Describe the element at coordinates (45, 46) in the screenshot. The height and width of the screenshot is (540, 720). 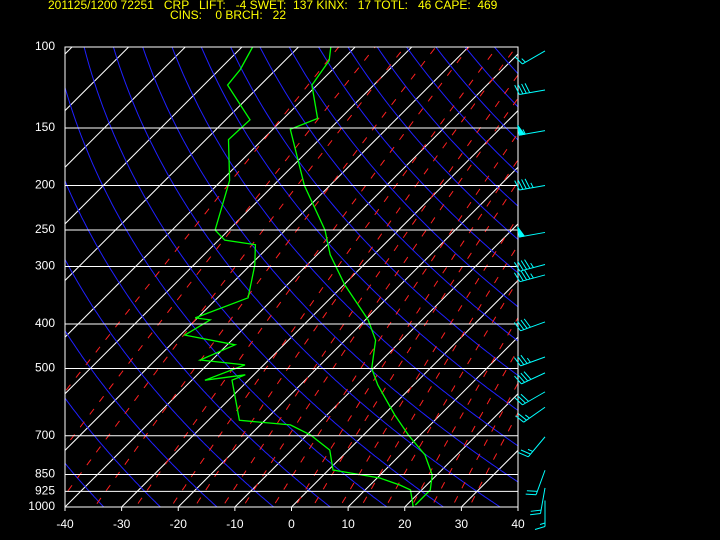
I see `y-tick-label: 100` at that location.